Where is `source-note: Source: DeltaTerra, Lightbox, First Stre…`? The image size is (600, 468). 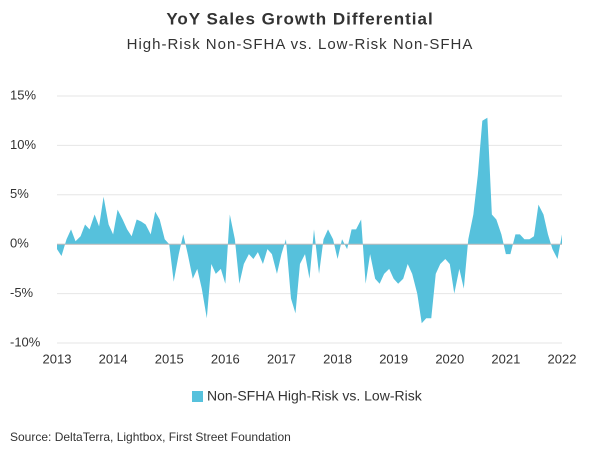 source-note: Source: DeltaTerra, Lightbox, First Stre… is located at coordinates (150, 437).